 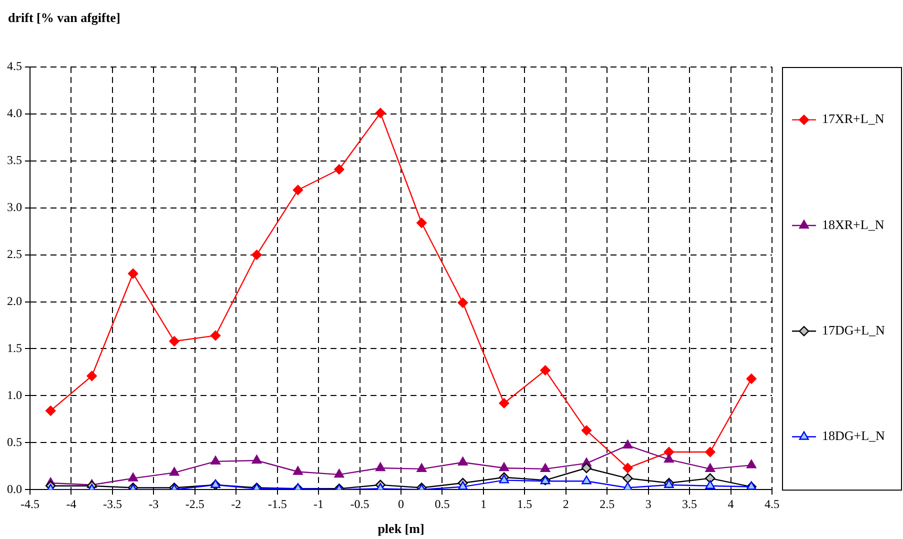 What do you see at coordinates (14, 160) in the screenshot?
I see `y-tick-label: 3.5` at bounding box center [14, 160].